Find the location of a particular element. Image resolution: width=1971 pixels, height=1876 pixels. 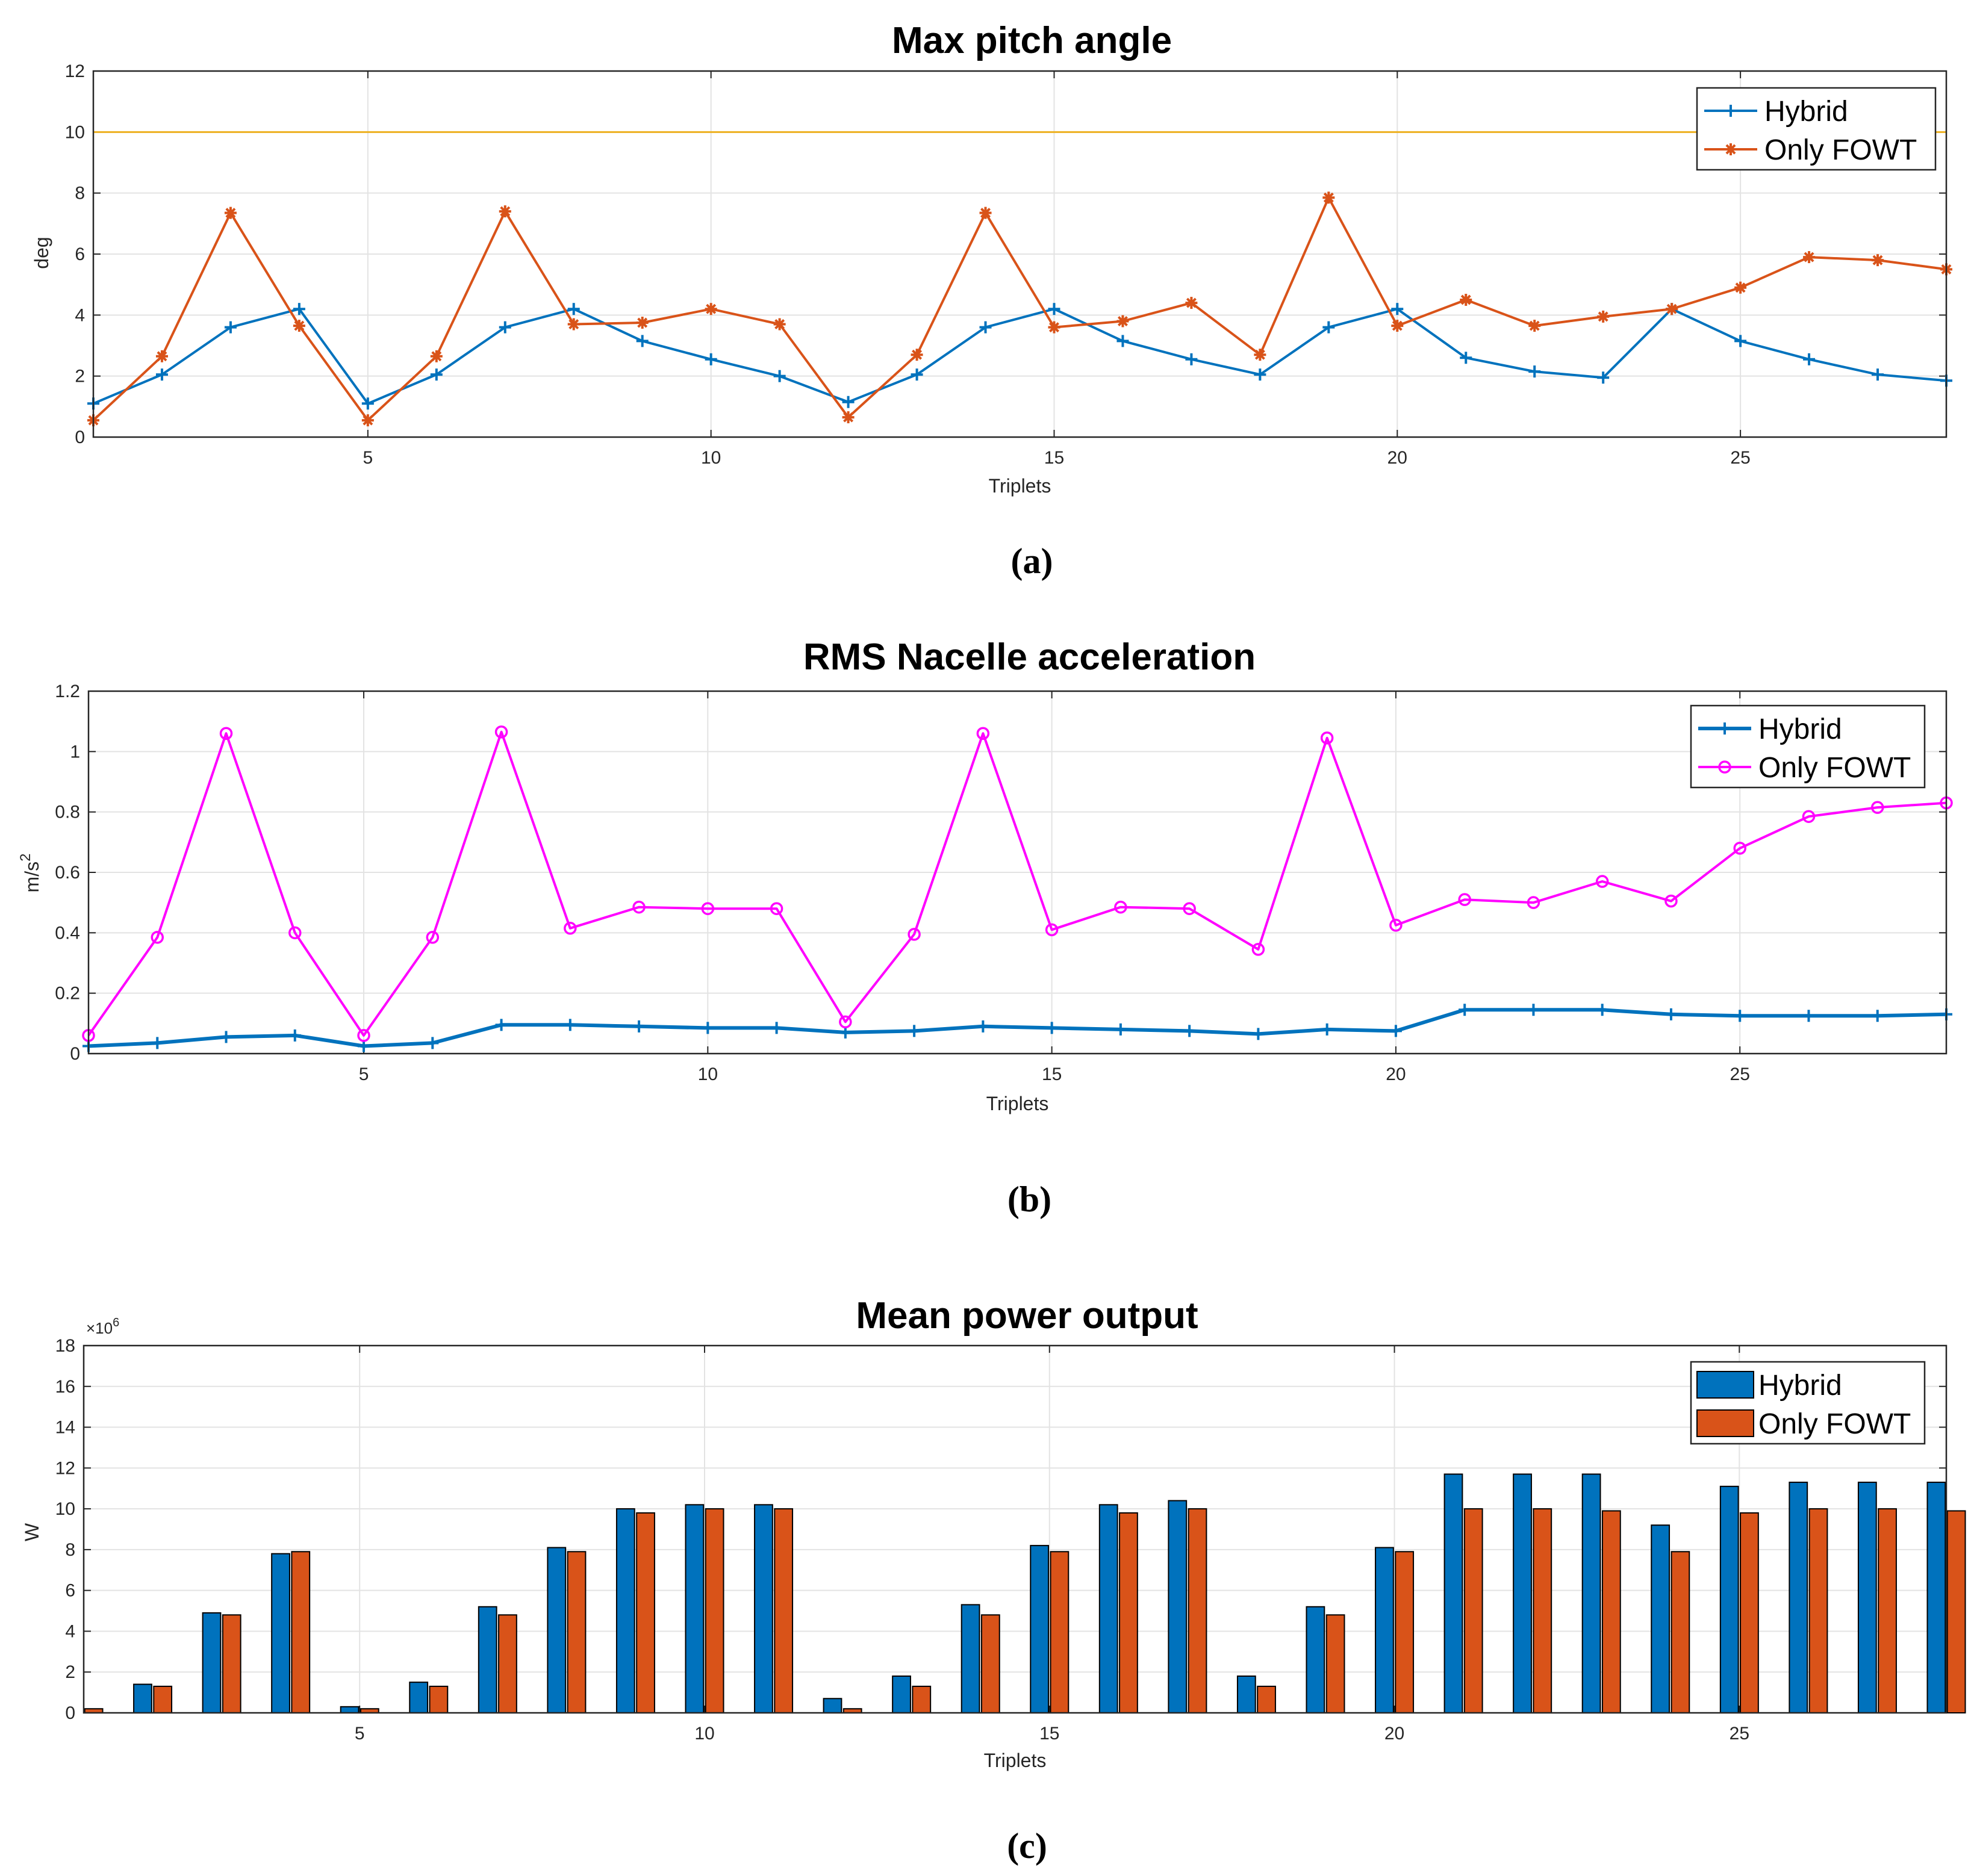

y-tick-label: 0.8 is located at coordinates (68, 812).